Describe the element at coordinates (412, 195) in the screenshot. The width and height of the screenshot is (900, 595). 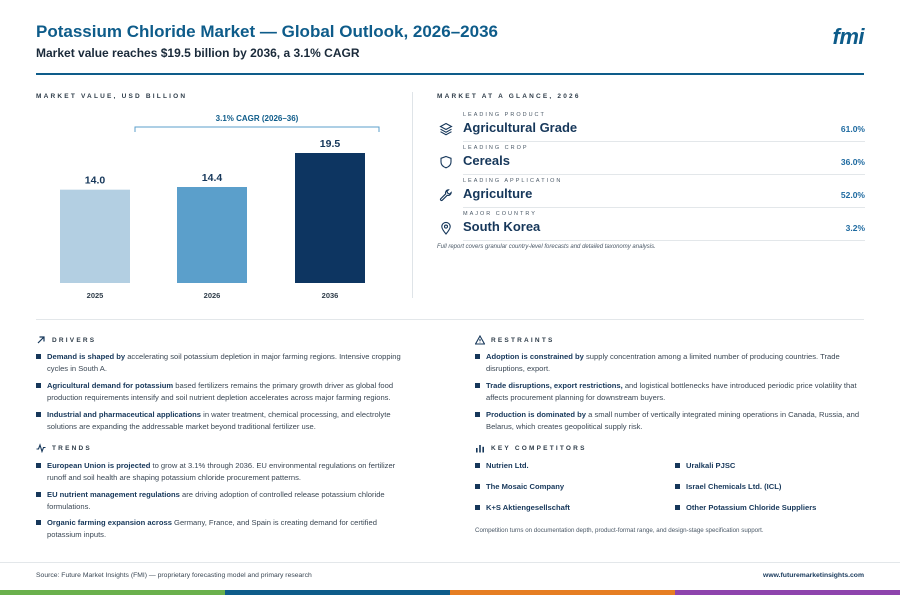
I see `section-divider` at that location.